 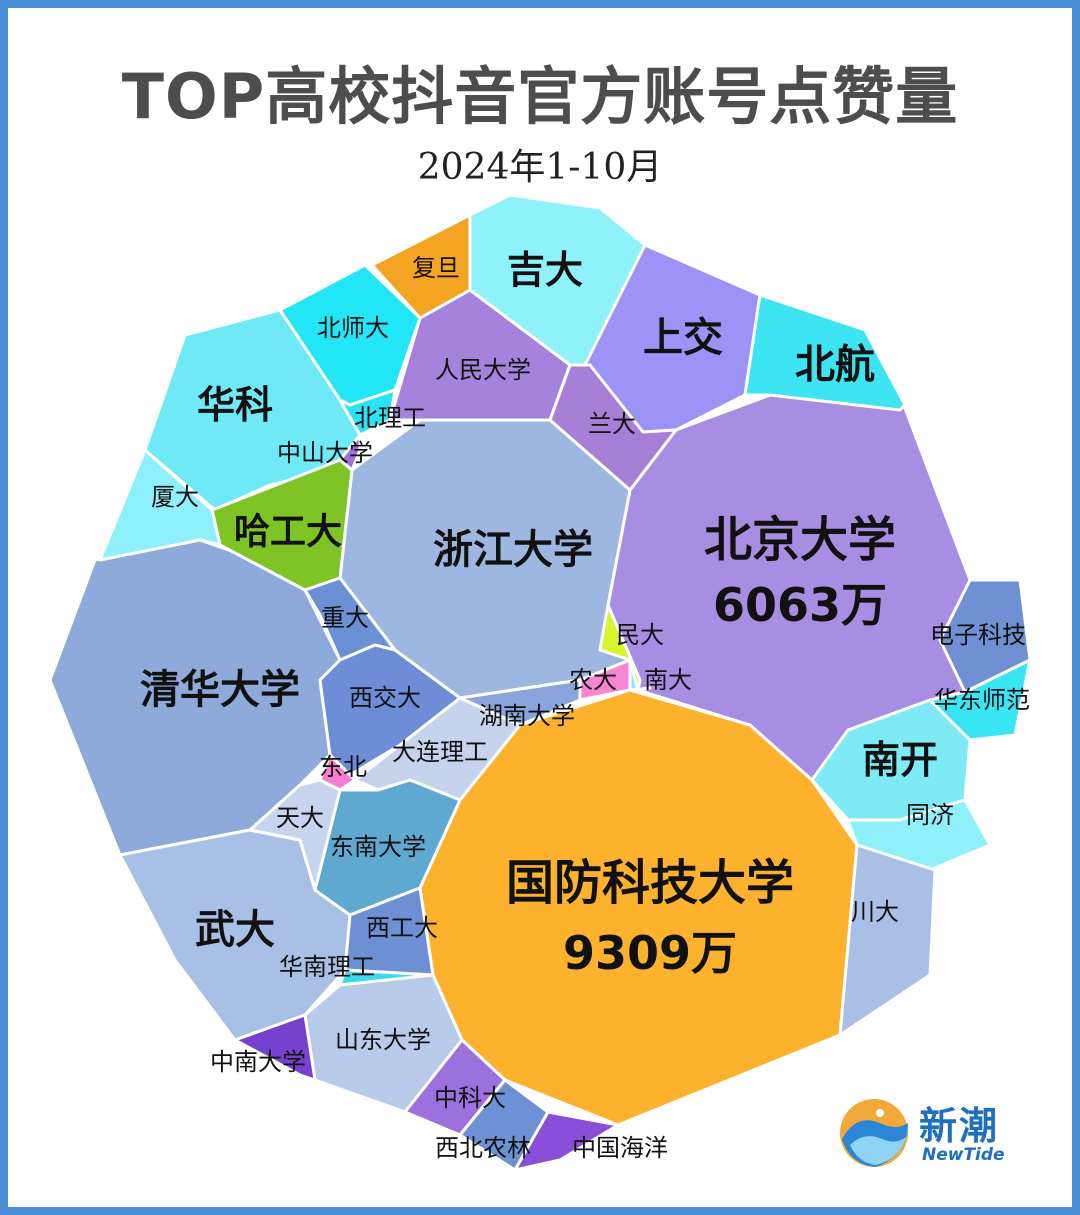 What do you see at coordinates (345, 618) in the screenshot?
I see `cell-label-19: 重大` at bounding box center [345, 618].